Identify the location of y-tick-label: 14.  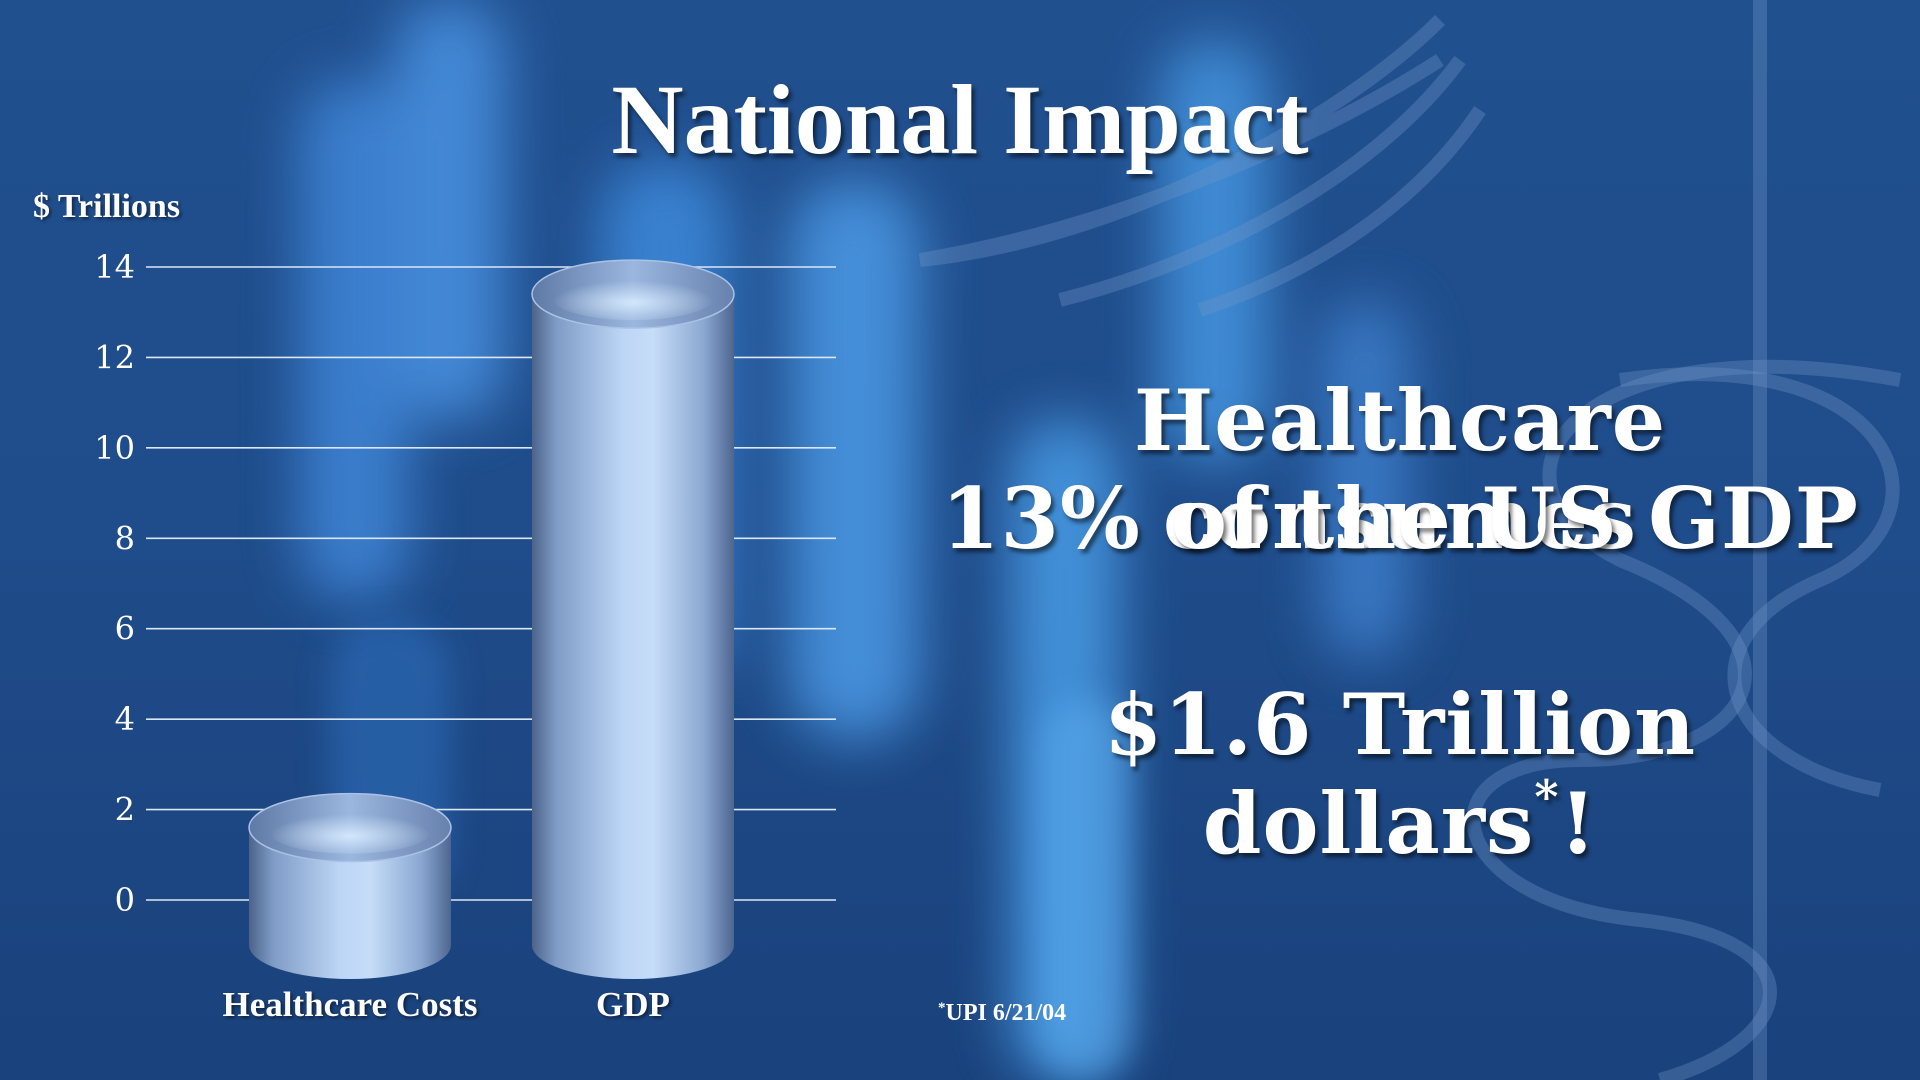
(114, 267).